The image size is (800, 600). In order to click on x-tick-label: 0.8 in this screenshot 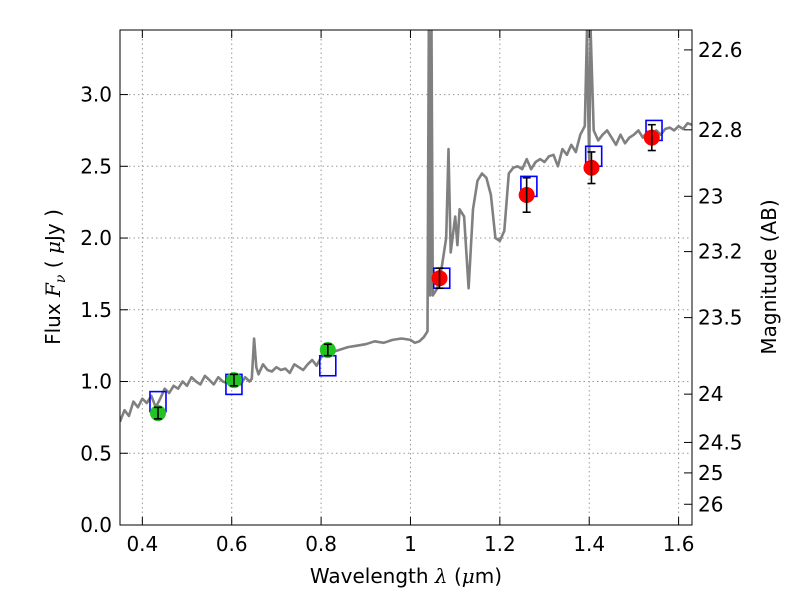, I will do `click(321, 544)`.